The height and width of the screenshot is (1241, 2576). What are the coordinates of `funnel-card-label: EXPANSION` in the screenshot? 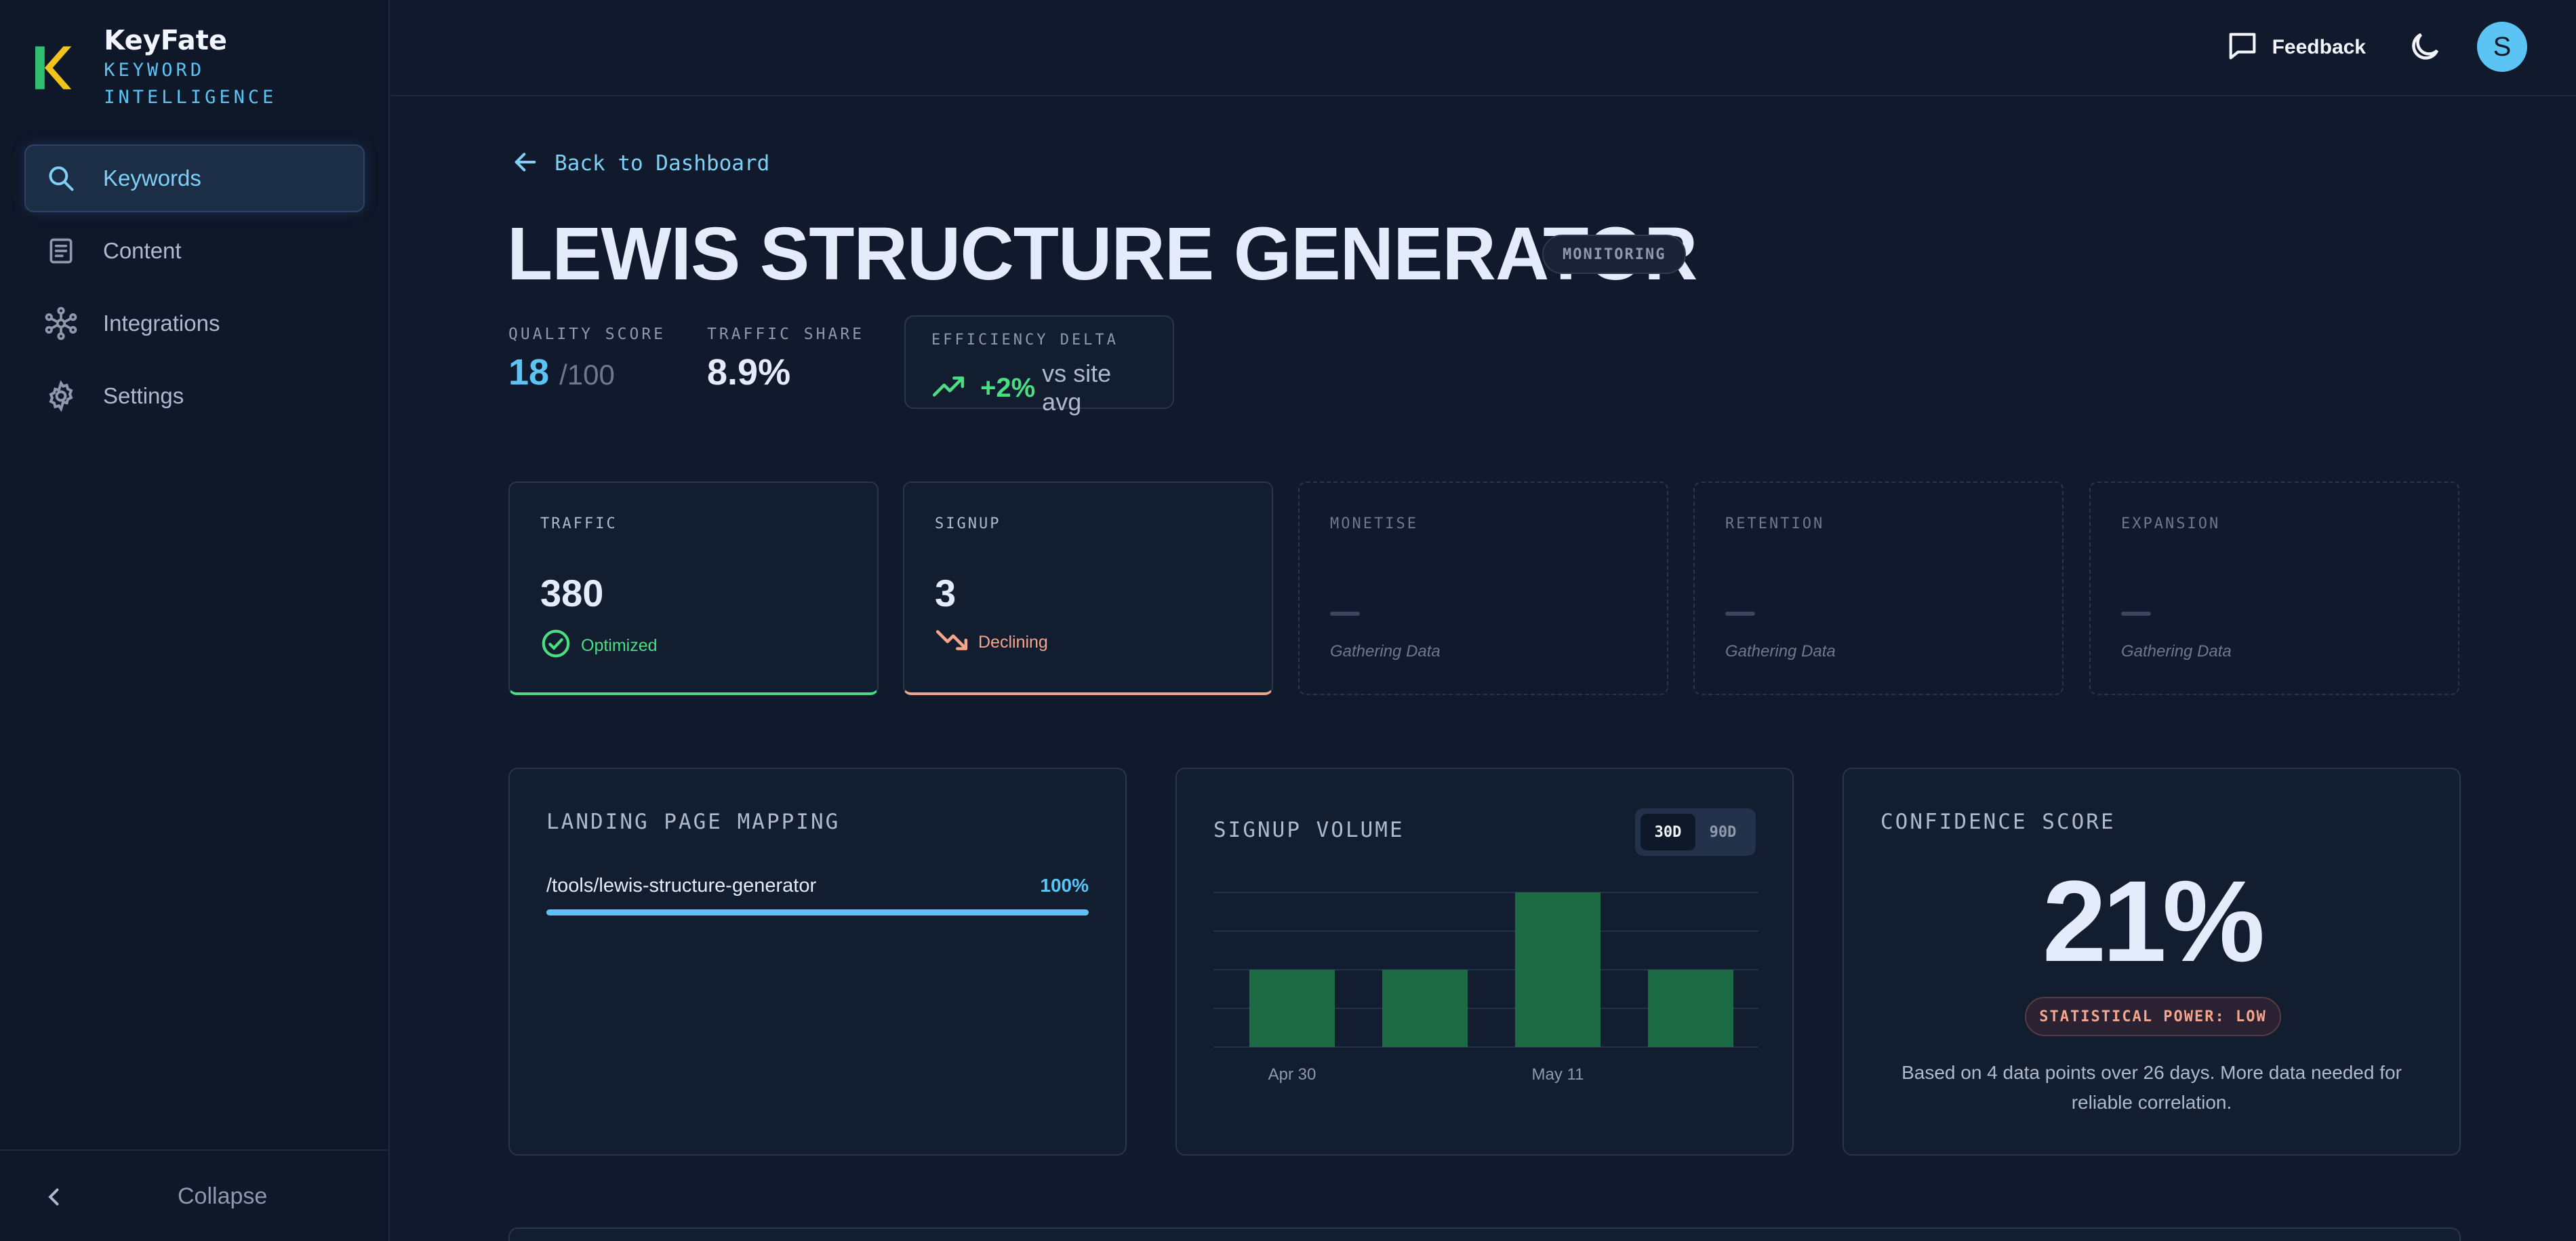 It's located at (2171, 523).